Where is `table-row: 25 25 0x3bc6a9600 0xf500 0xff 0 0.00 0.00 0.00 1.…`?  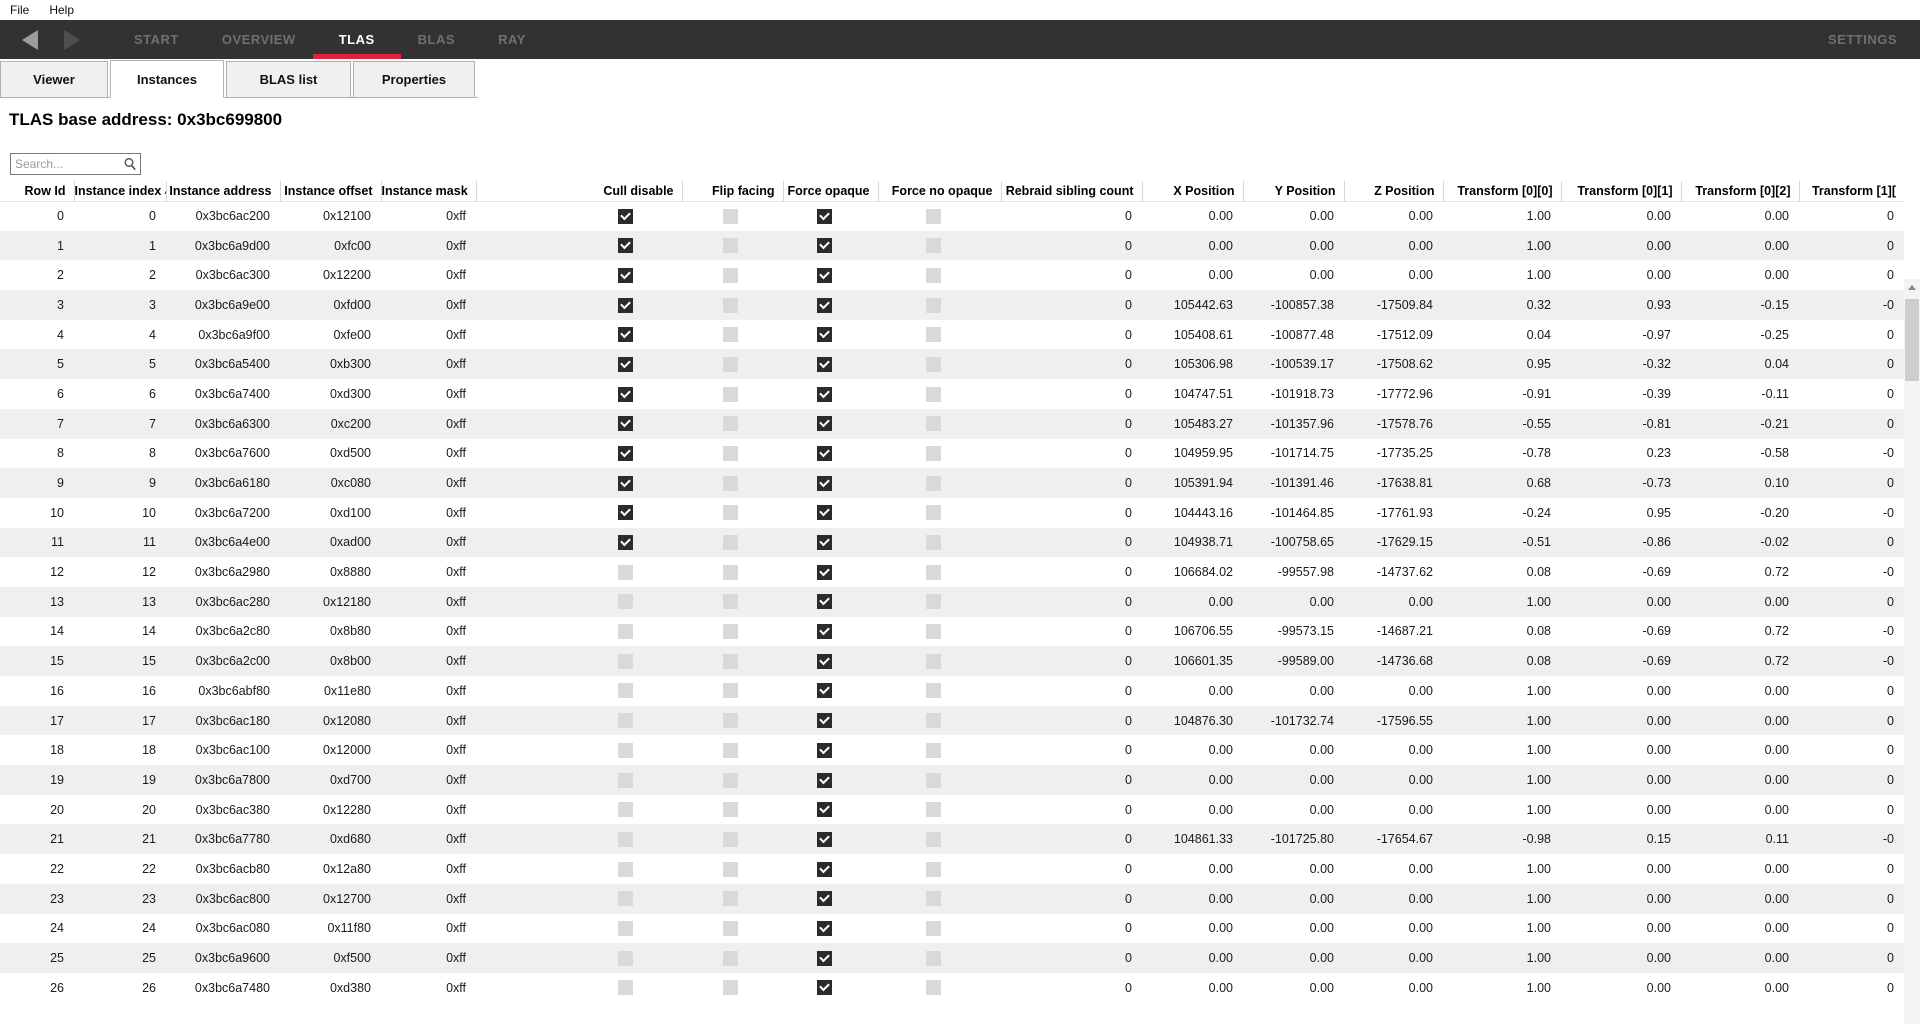 table-row: 25 25 0x3bc6a9600 0xf500 0xff 0 0.00 0.00 0.00 1.… is located at coordinates (952, 958).